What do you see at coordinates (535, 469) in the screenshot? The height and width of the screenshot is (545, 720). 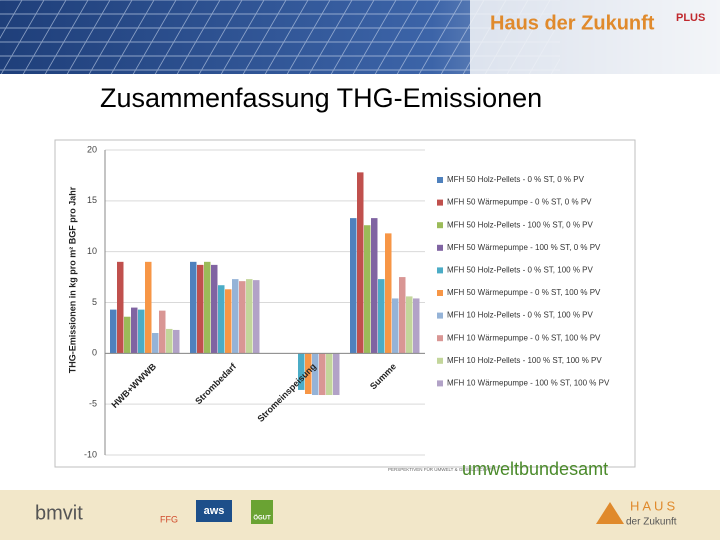 I see `agency: umweltbundesamt` at bounding box center [535, 469].